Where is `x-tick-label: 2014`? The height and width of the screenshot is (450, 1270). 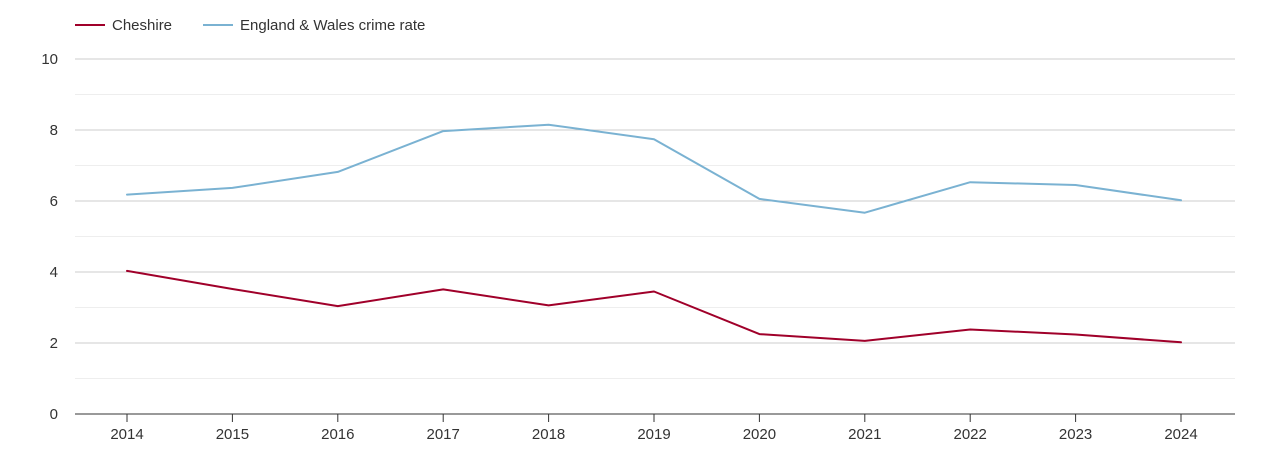
x-tick-label: 2014 is located at coordinates (126, 434).